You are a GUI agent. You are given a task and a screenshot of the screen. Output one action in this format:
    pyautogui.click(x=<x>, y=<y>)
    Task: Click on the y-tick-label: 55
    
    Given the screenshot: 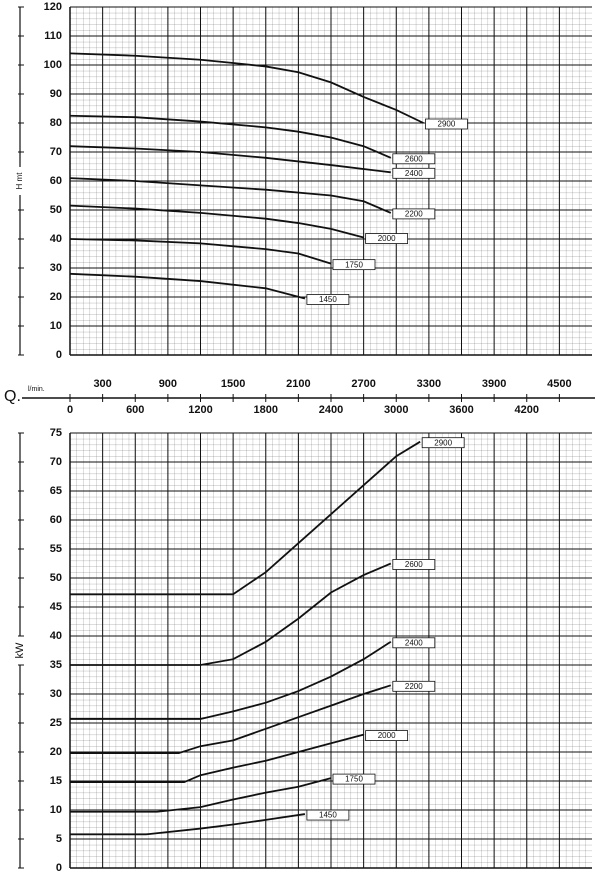 What is the action you would take?
    pyautogui.click(x=56, y=549)
    